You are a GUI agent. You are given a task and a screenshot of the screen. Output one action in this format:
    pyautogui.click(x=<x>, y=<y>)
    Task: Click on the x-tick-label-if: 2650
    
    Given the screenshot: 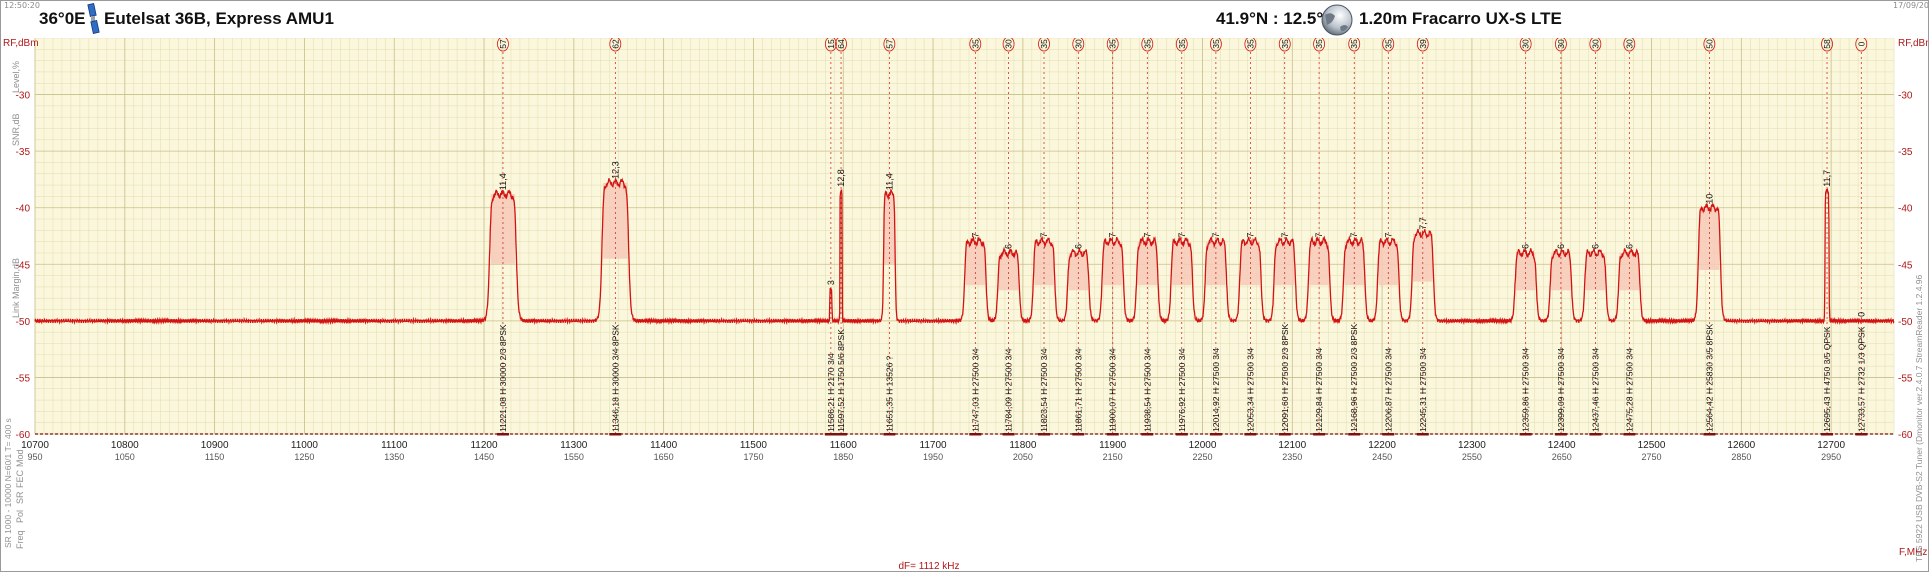 What is the action you would take?
    pyautogui.click(x=1562, y=457)
    